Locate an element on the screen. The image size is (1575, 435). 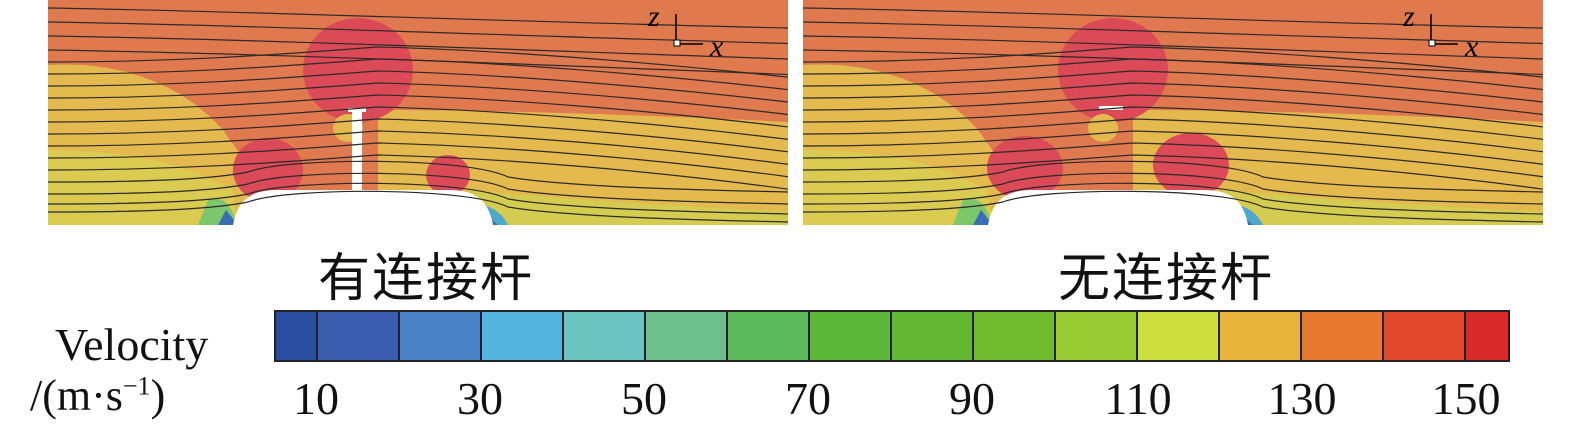
connecting-rod is located at coordinates (357, 151).